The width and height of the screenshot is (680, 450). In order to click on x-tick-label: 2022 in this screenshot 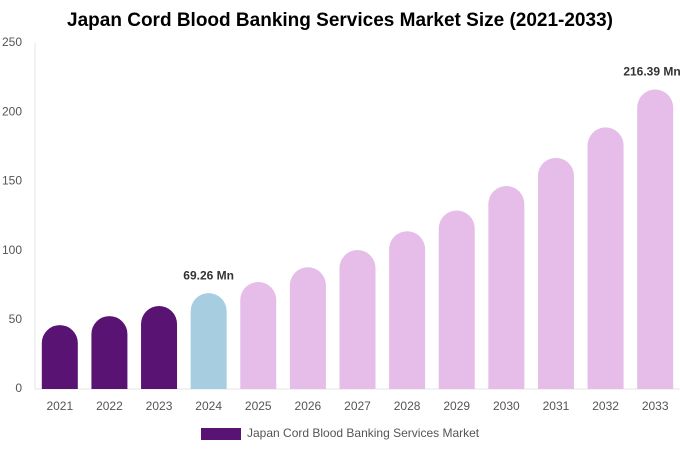, I will do `click(109, 406)`.